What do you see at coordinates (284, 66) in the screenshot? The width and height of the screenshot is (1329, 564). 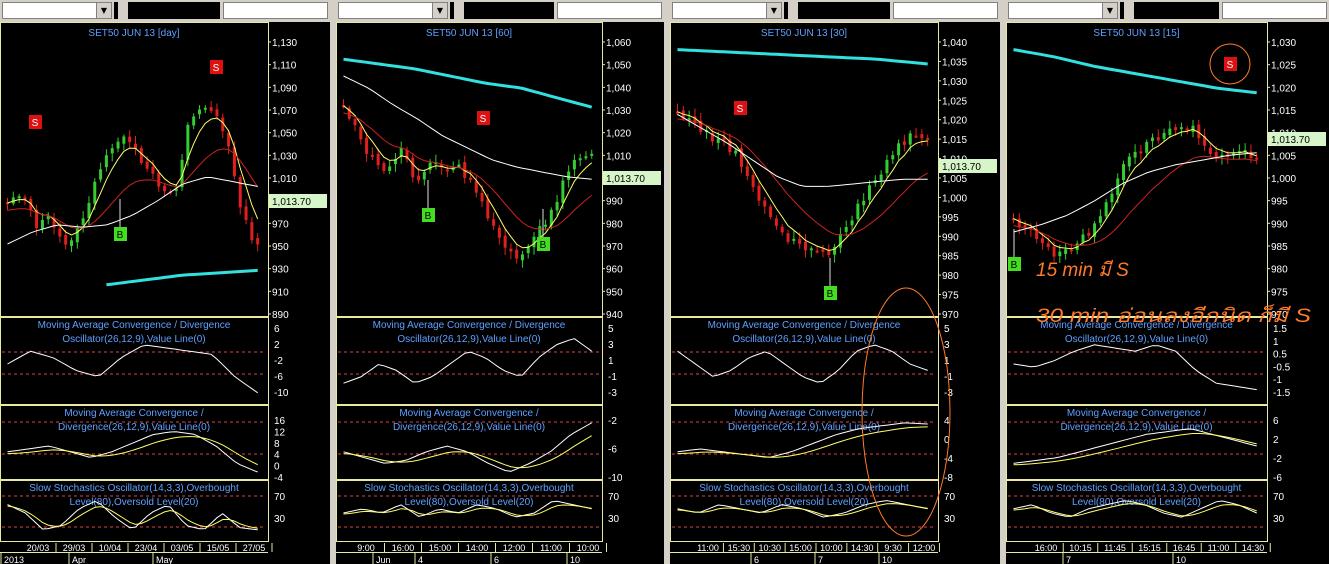 I see `price-tick: 1,110` at bounding box center [284, 66].